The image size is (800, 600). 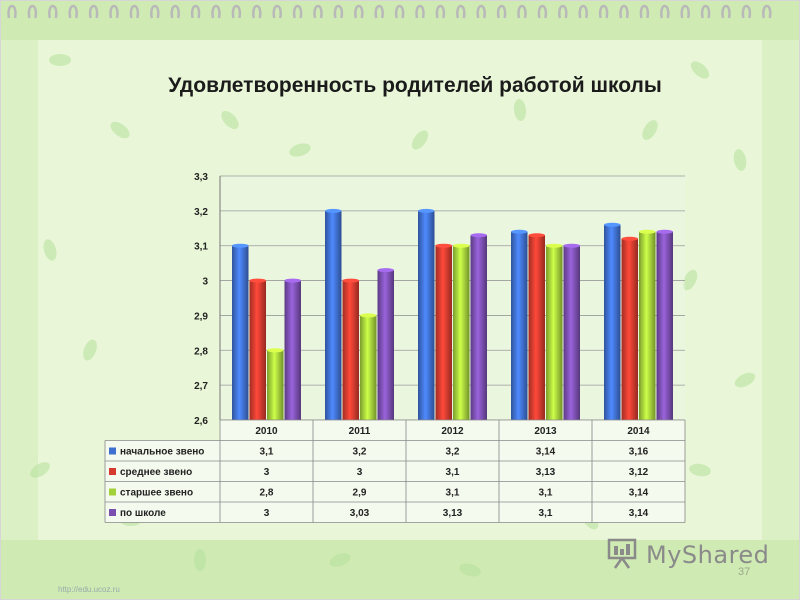 What do you see at coordinates (162, 452) in the screenshot?
I see `legend-label: начальное звено` at bounding box center [162, 452].